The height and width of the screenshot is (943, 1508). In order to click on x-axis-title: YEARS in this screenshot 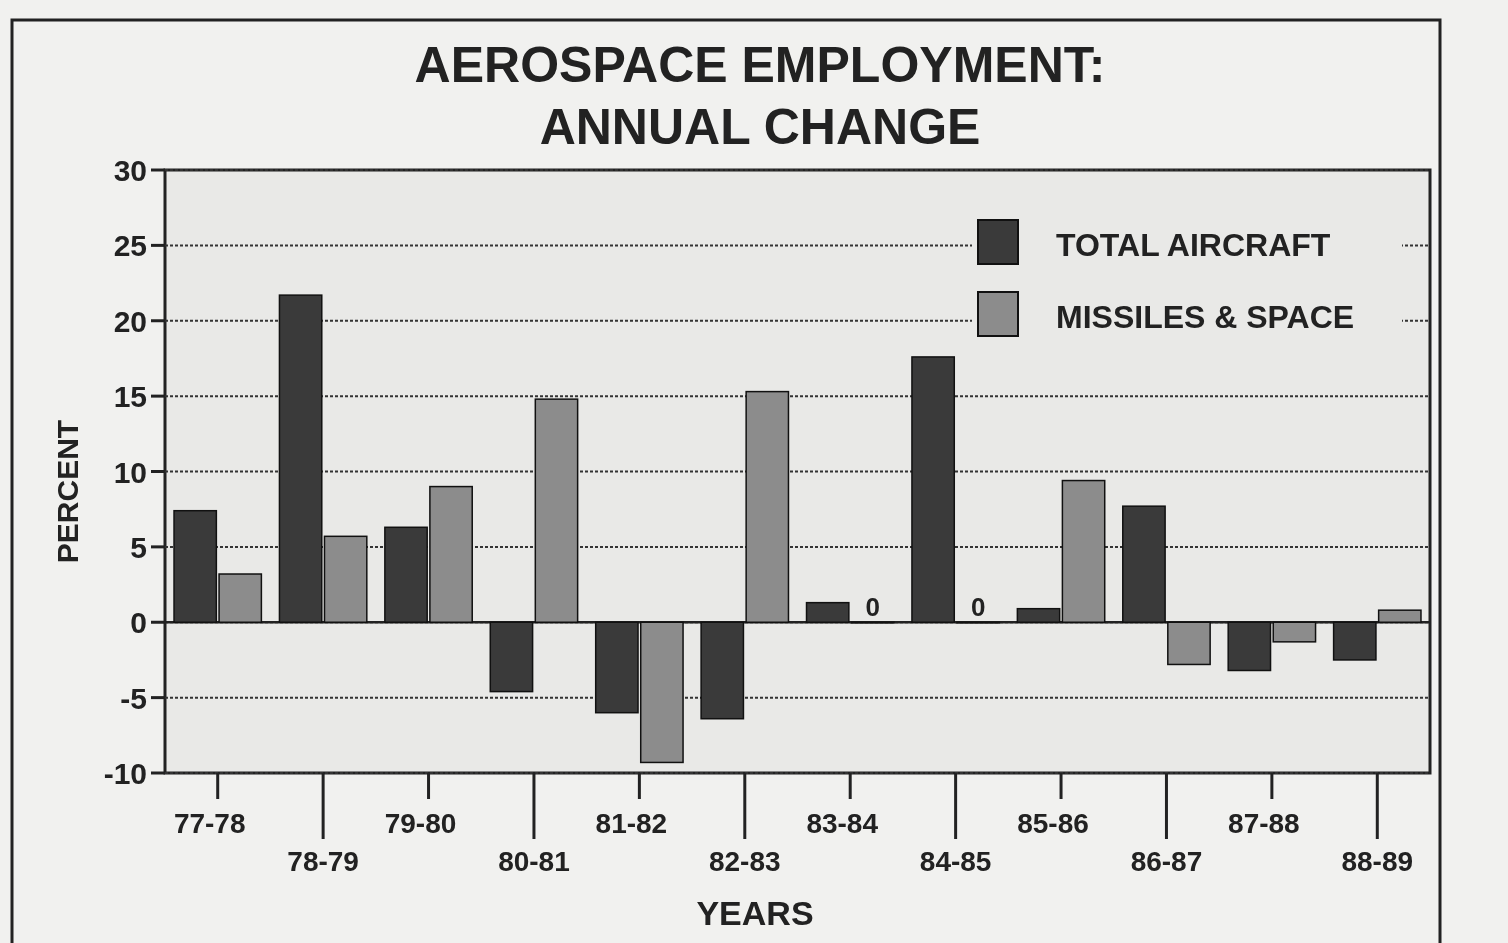, I will do `click(755, 913)`.